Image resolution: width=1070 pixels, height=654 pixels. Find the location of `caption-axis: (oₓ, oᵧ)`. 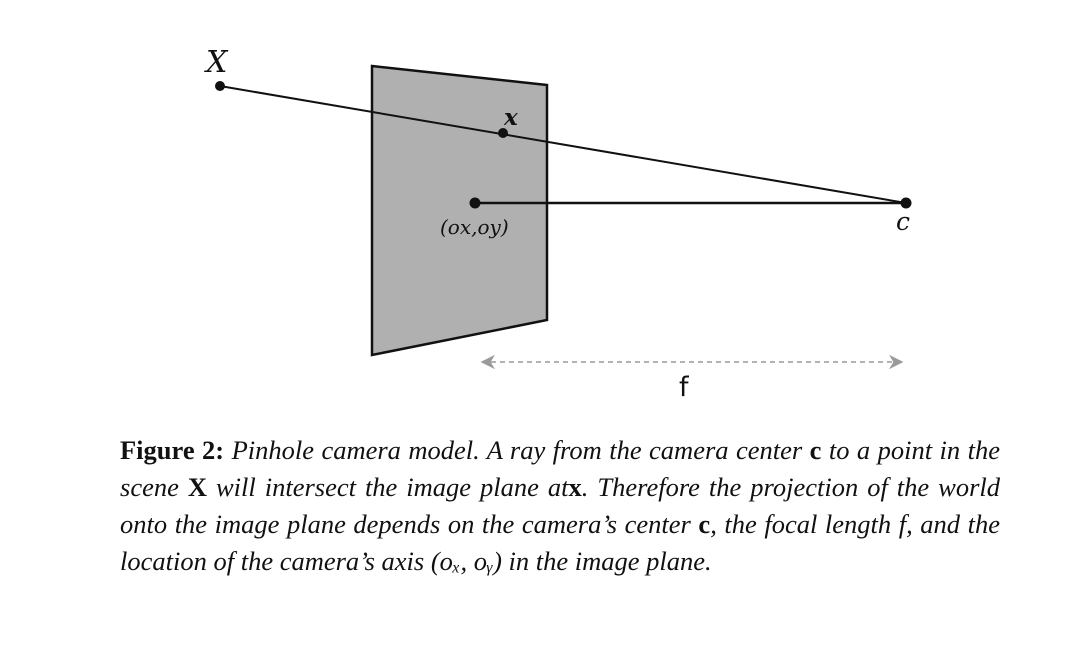

caption-axis: (oₓ, oᵧ) is located at coordinates (466, 561).